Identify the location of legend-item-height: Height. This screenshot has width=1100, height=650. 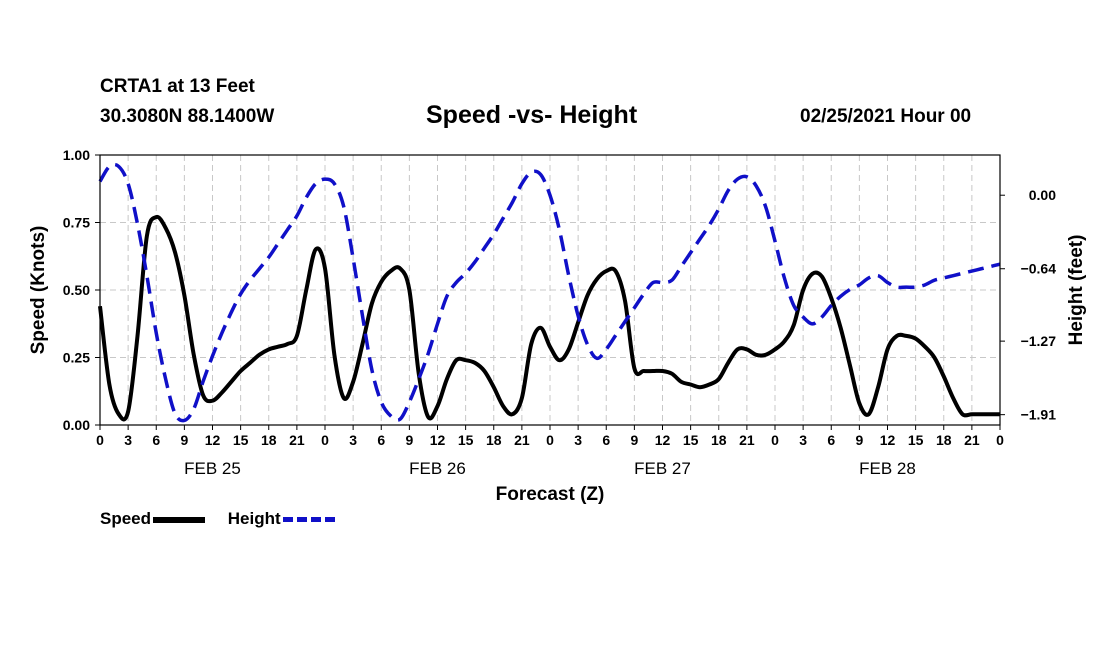
(281, 519).